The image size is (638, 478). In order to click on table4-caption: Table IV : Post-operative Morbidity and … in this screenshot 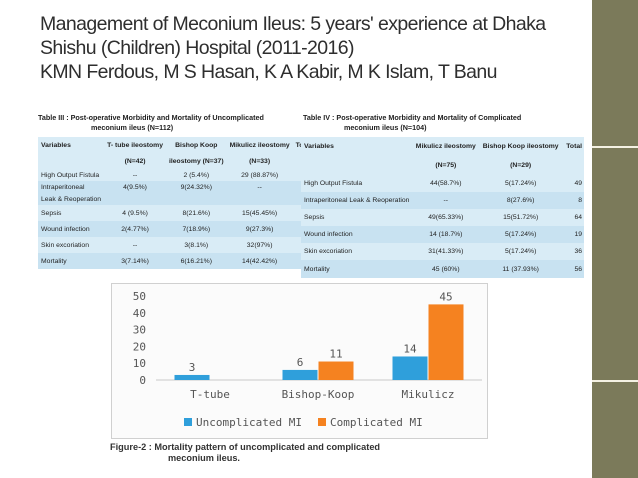, I will do `click(412, 122)`.